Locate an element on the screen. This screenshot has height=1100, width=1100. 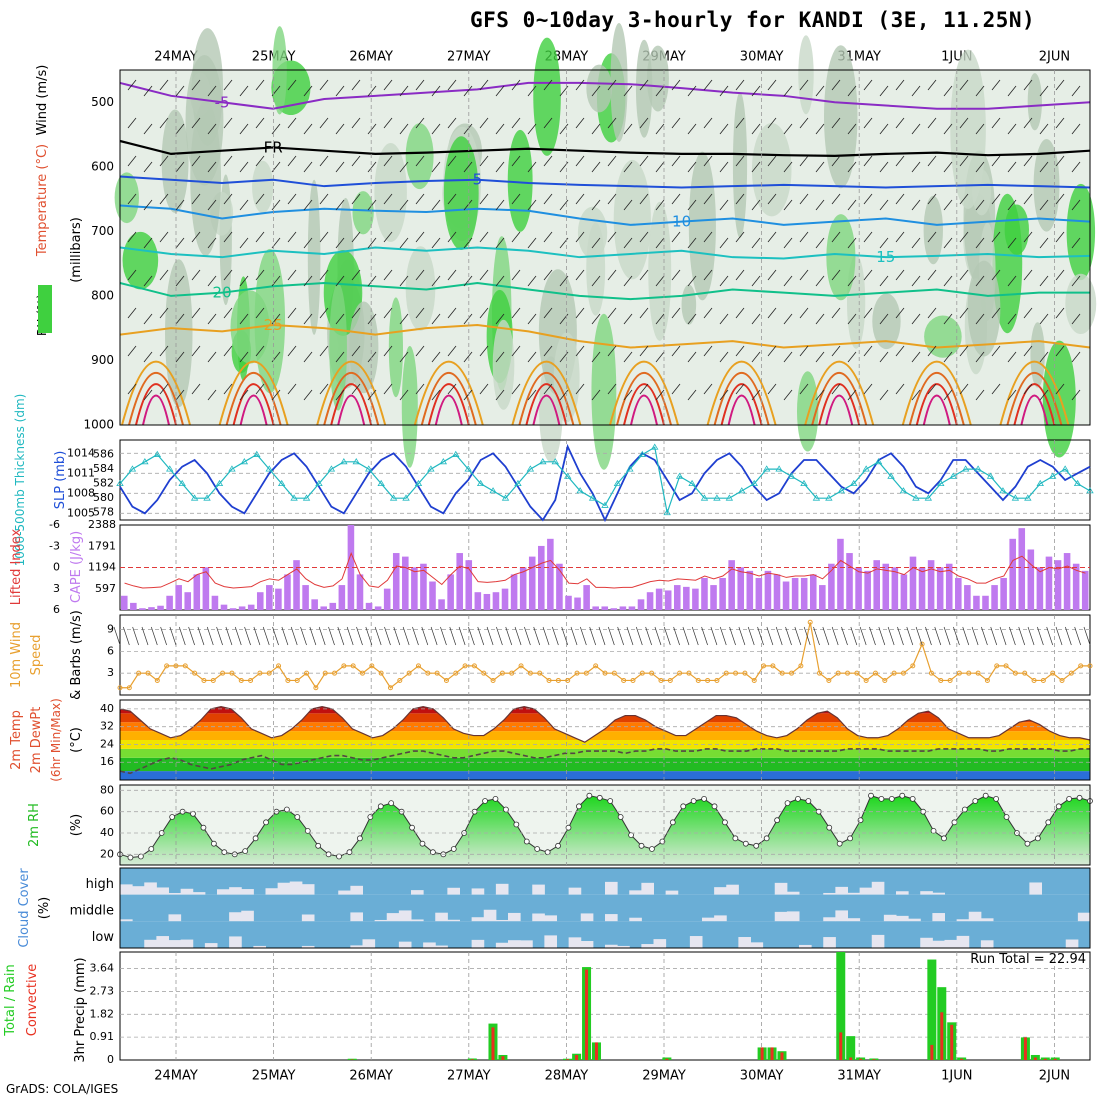
temp-frame is located at coordinates (605, 740).